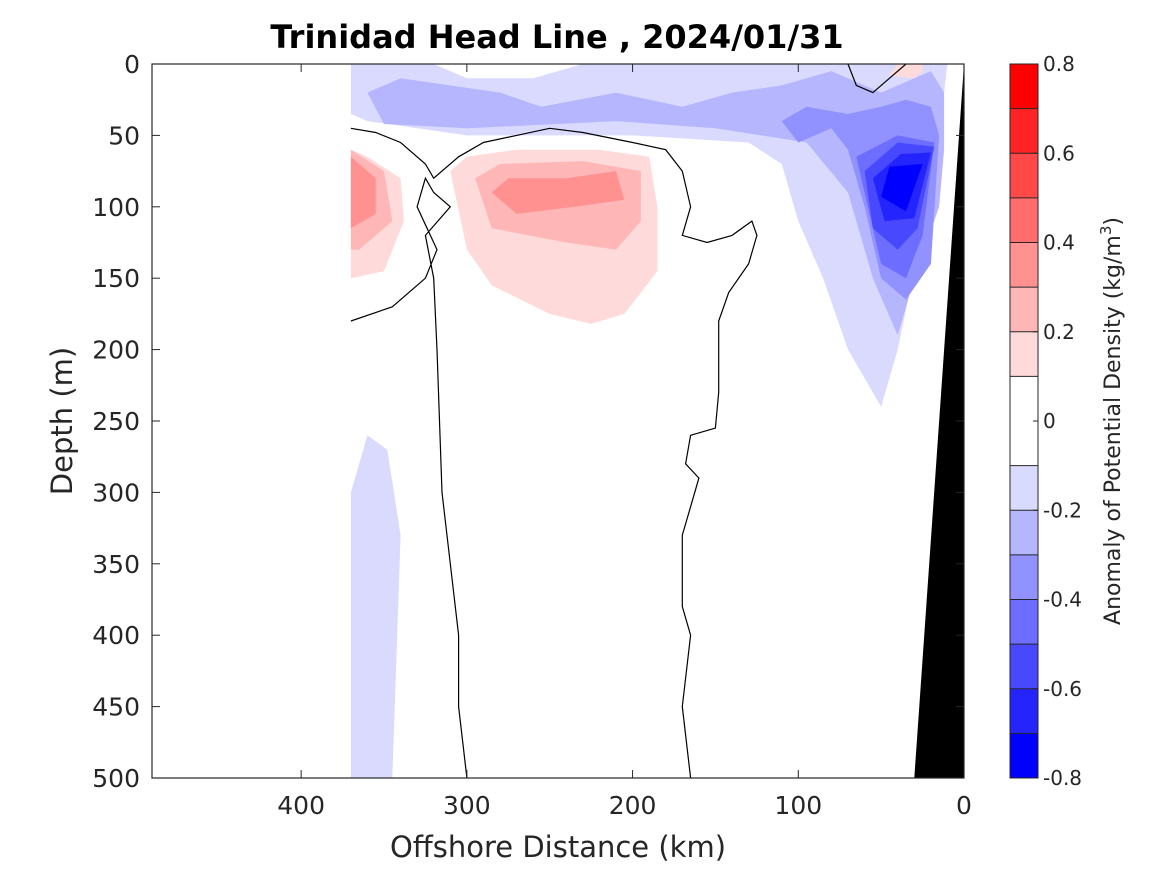 The width and height of the screenshot is (1167, 875). What do you see at coordinates (1111, 421) in the screenshot?
I see `colorbar-label: Anomaly of Potential Density (kg/m3)` at bounding box center [1111, 421].